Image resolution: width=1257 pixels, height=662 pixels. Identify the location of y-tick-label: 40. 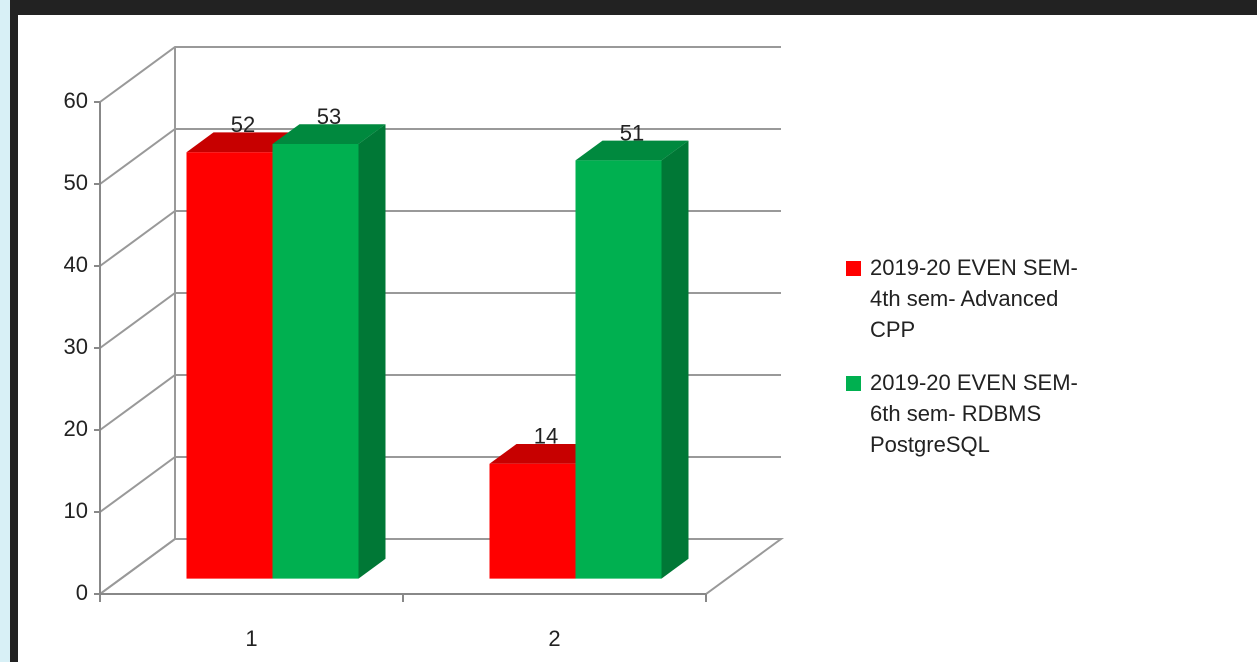
(76, 264).